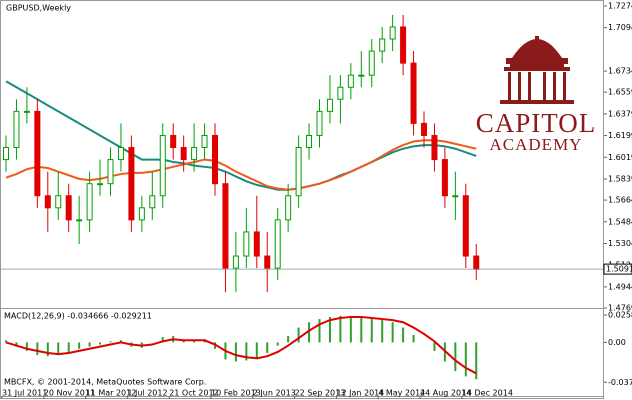 The width and height of the screenshot is (632, 400). I want to click on y-tick-label: 1.60190, so click(620, 157).